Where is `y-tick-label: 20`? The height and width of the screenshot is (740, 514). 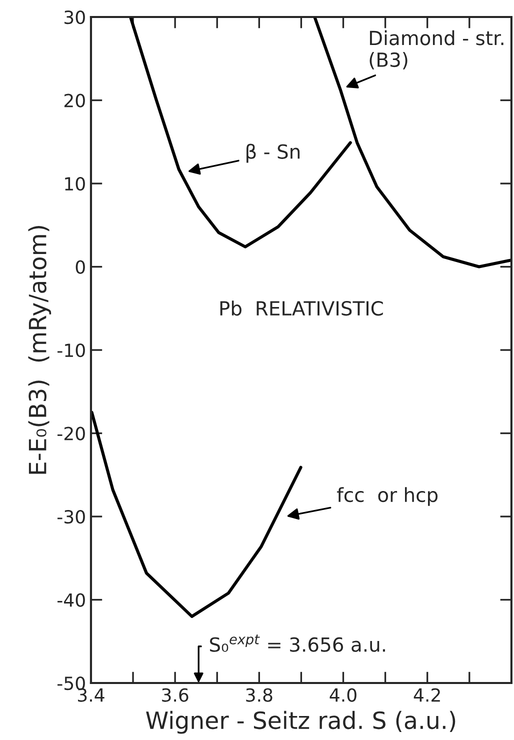
y-tick-label: 20 is located at coordinates (74, 101).